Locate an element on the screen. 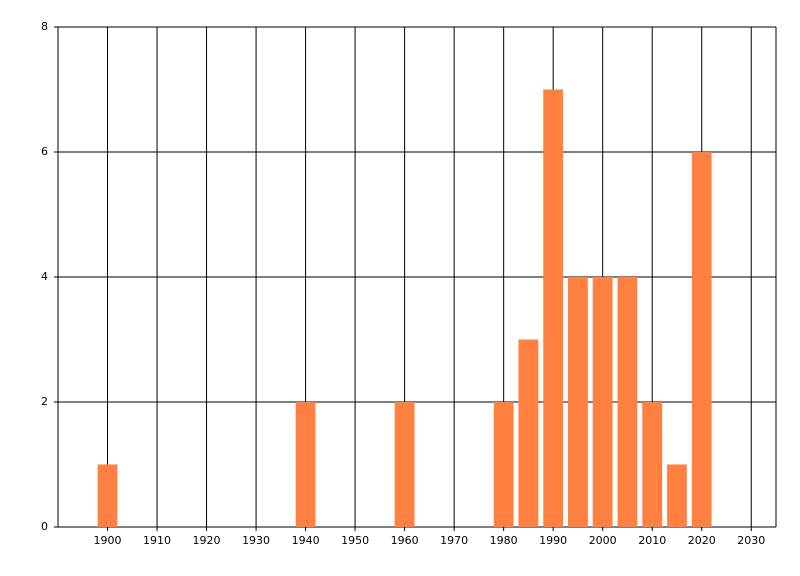 Image resolution: width=800 pixels, height=576 pixels. x-tick-label: 1950 is located at coordinates (355, 540).